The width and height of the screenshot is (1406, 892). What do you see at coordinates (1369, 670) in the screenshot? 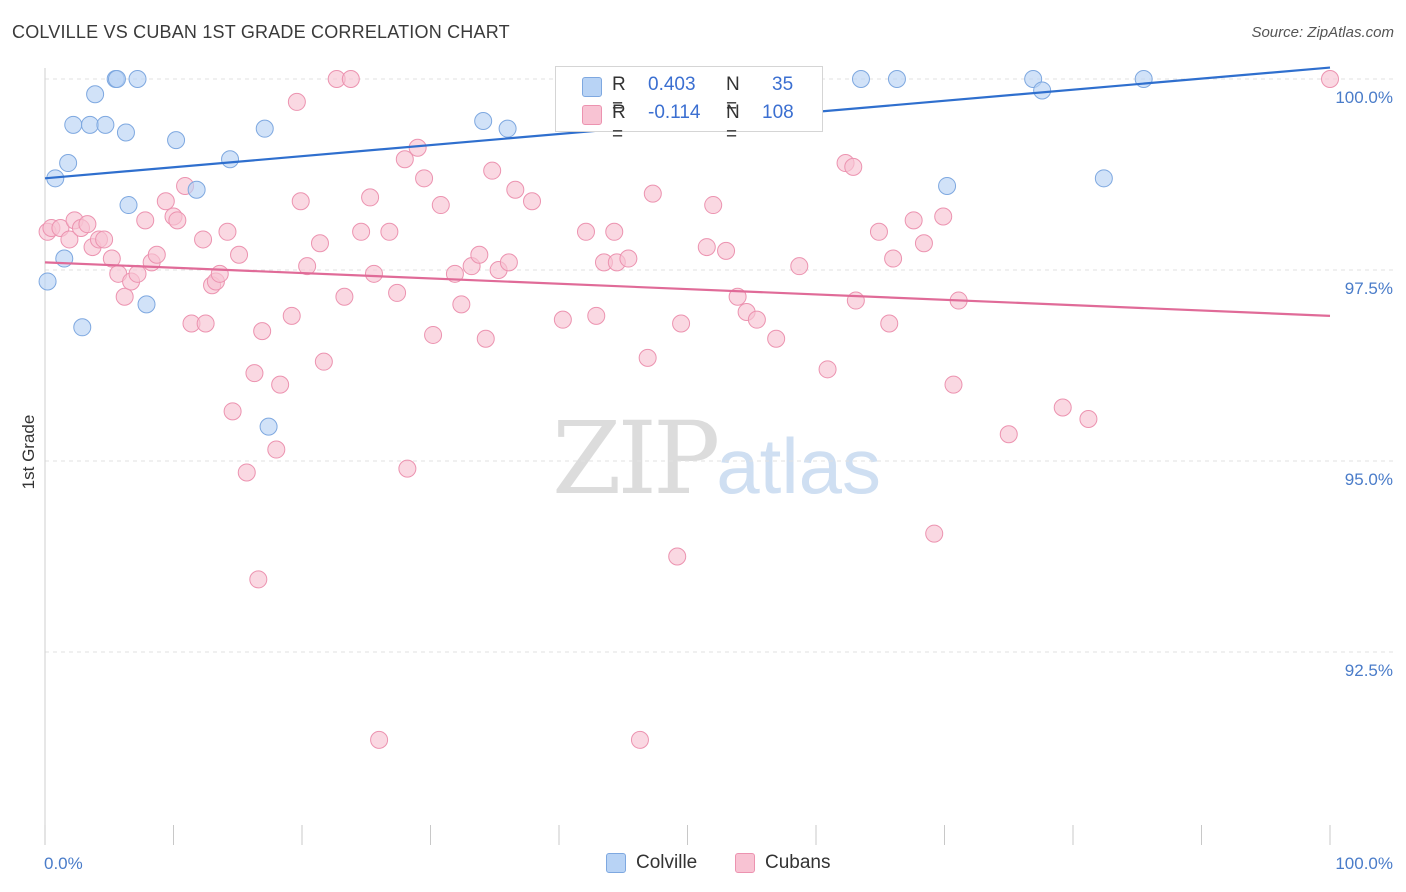
I see `y-tick-label: 92.5%` at bounding box center [1369, 670].